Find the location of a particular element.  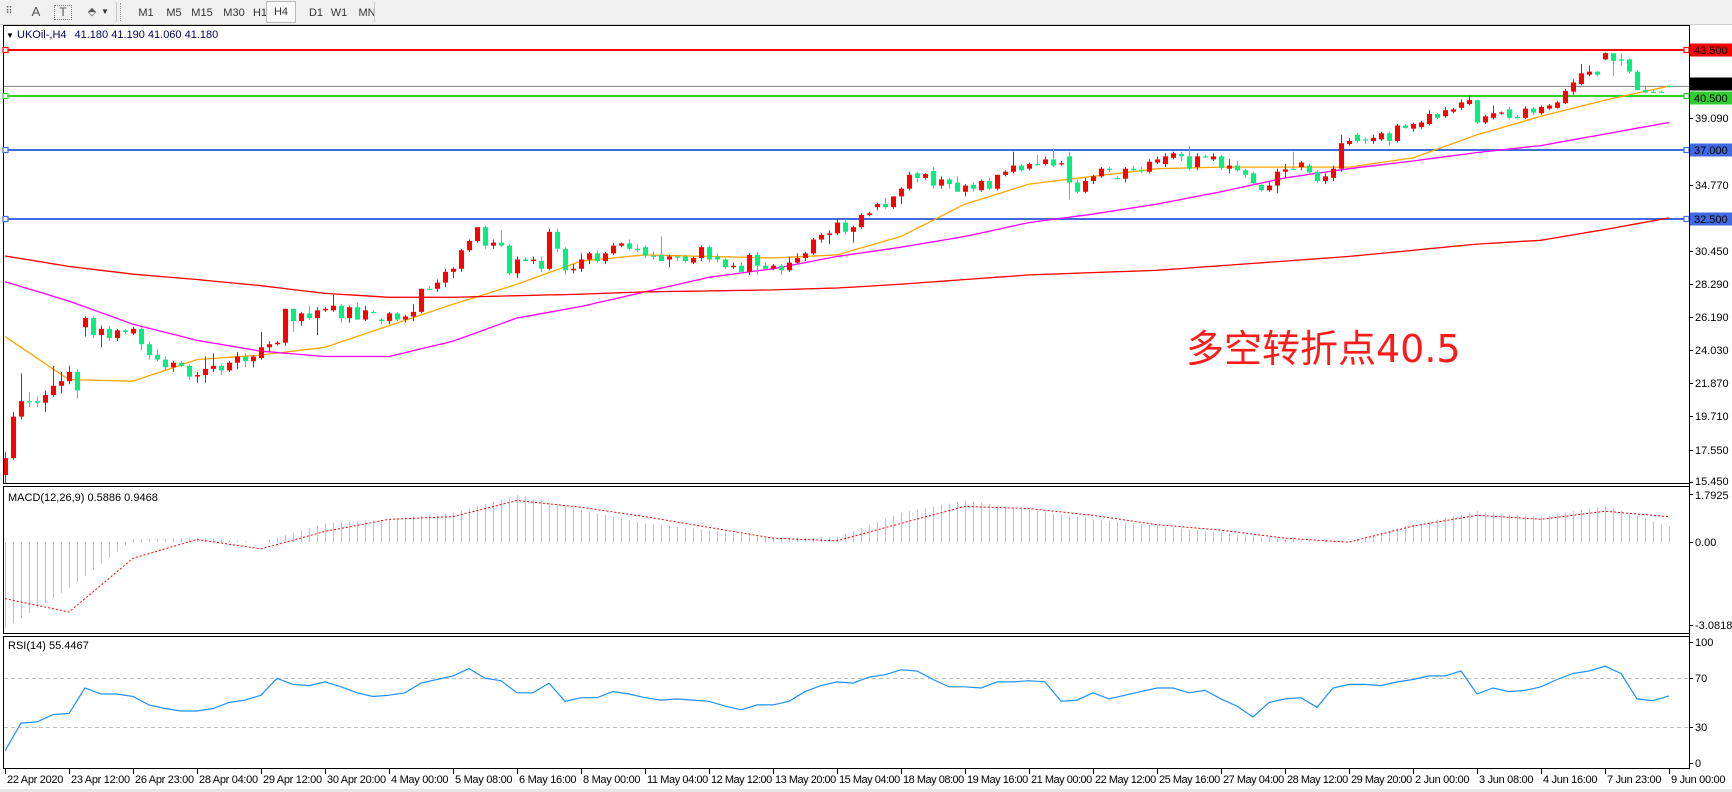

timeframe-h1-button: H1 is located at coordinates (260, 13).